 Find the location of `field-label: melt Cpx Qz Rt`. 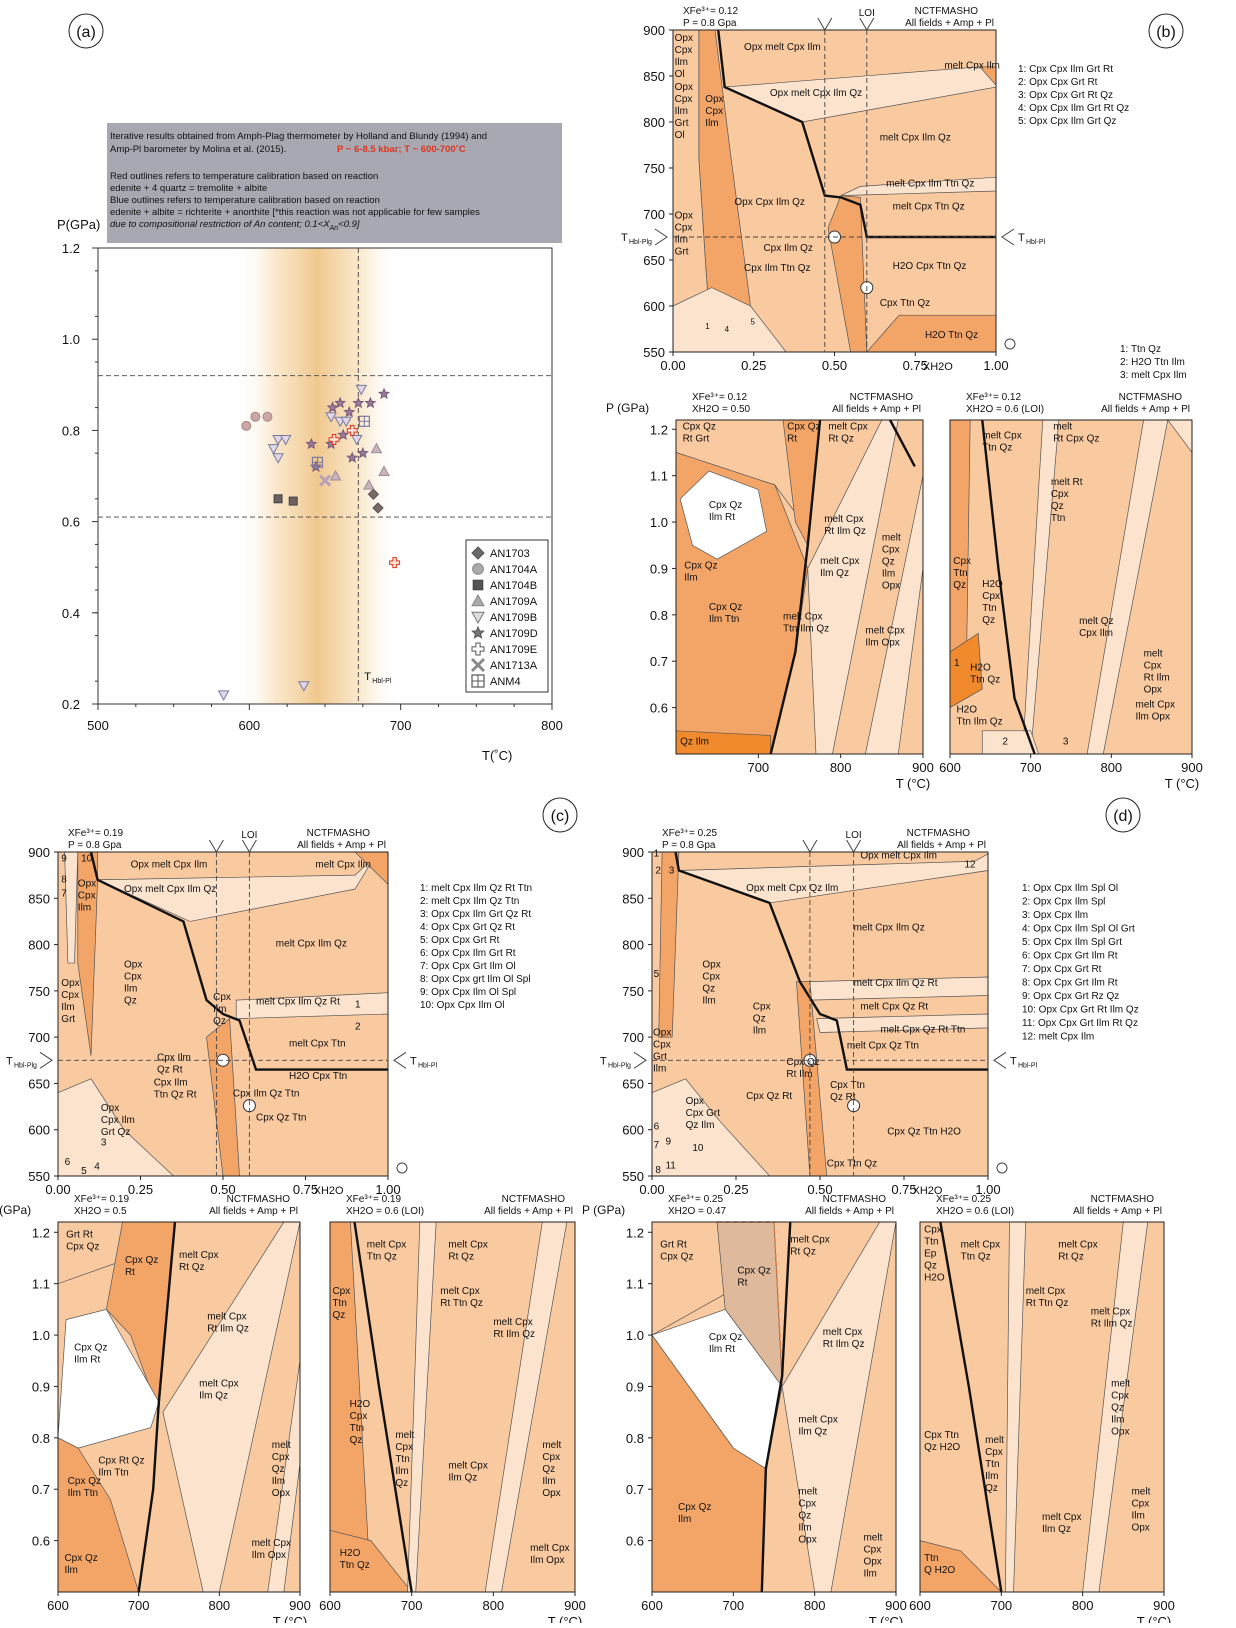

field-label: melt Cpx Qz Rt is located at coordinates (894, 1006).